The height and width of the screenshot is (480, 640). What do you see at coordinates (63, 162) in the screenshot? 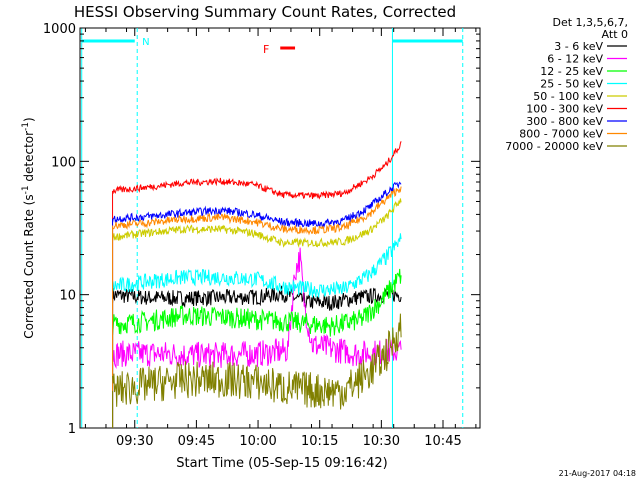
I see `y-tick-label: 100` at bounding box center [63, 162].